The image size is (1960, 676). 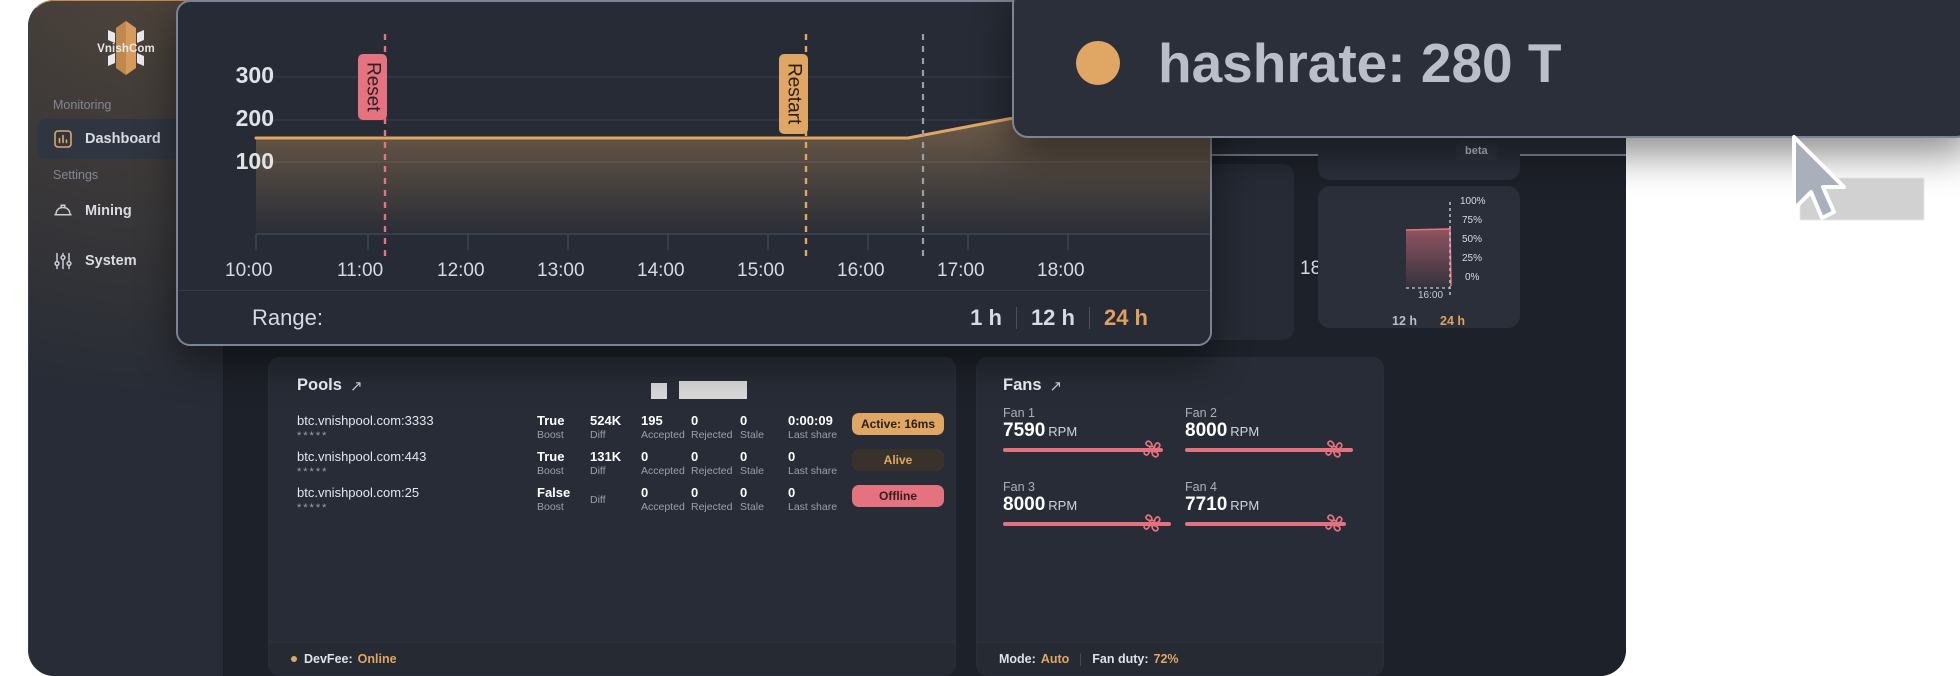 What do you see at coordinates (1120, 659) in the screenshot?
I see `fan-duty-label: Fan duty:` at bounding box center [1120, 659].